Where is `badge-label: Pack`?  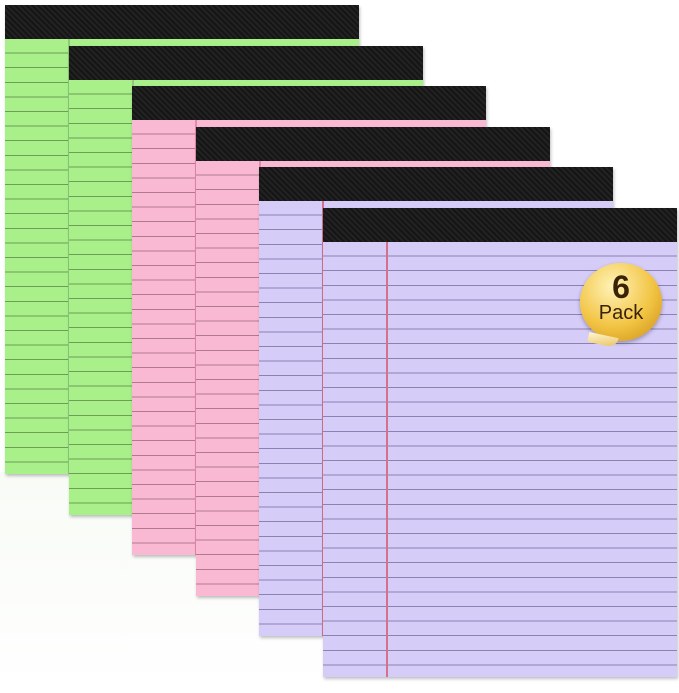
badge-label: Pack is located at coordinates (621, 313).